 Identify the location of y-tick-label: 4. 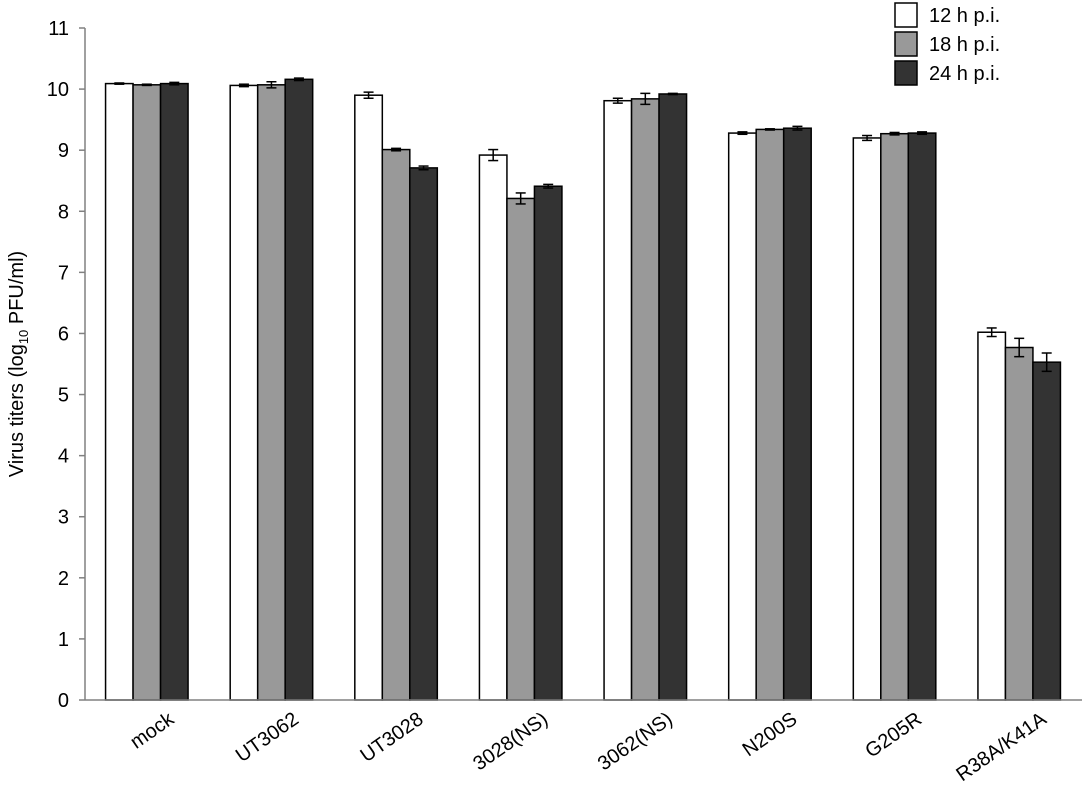
(63, 457).